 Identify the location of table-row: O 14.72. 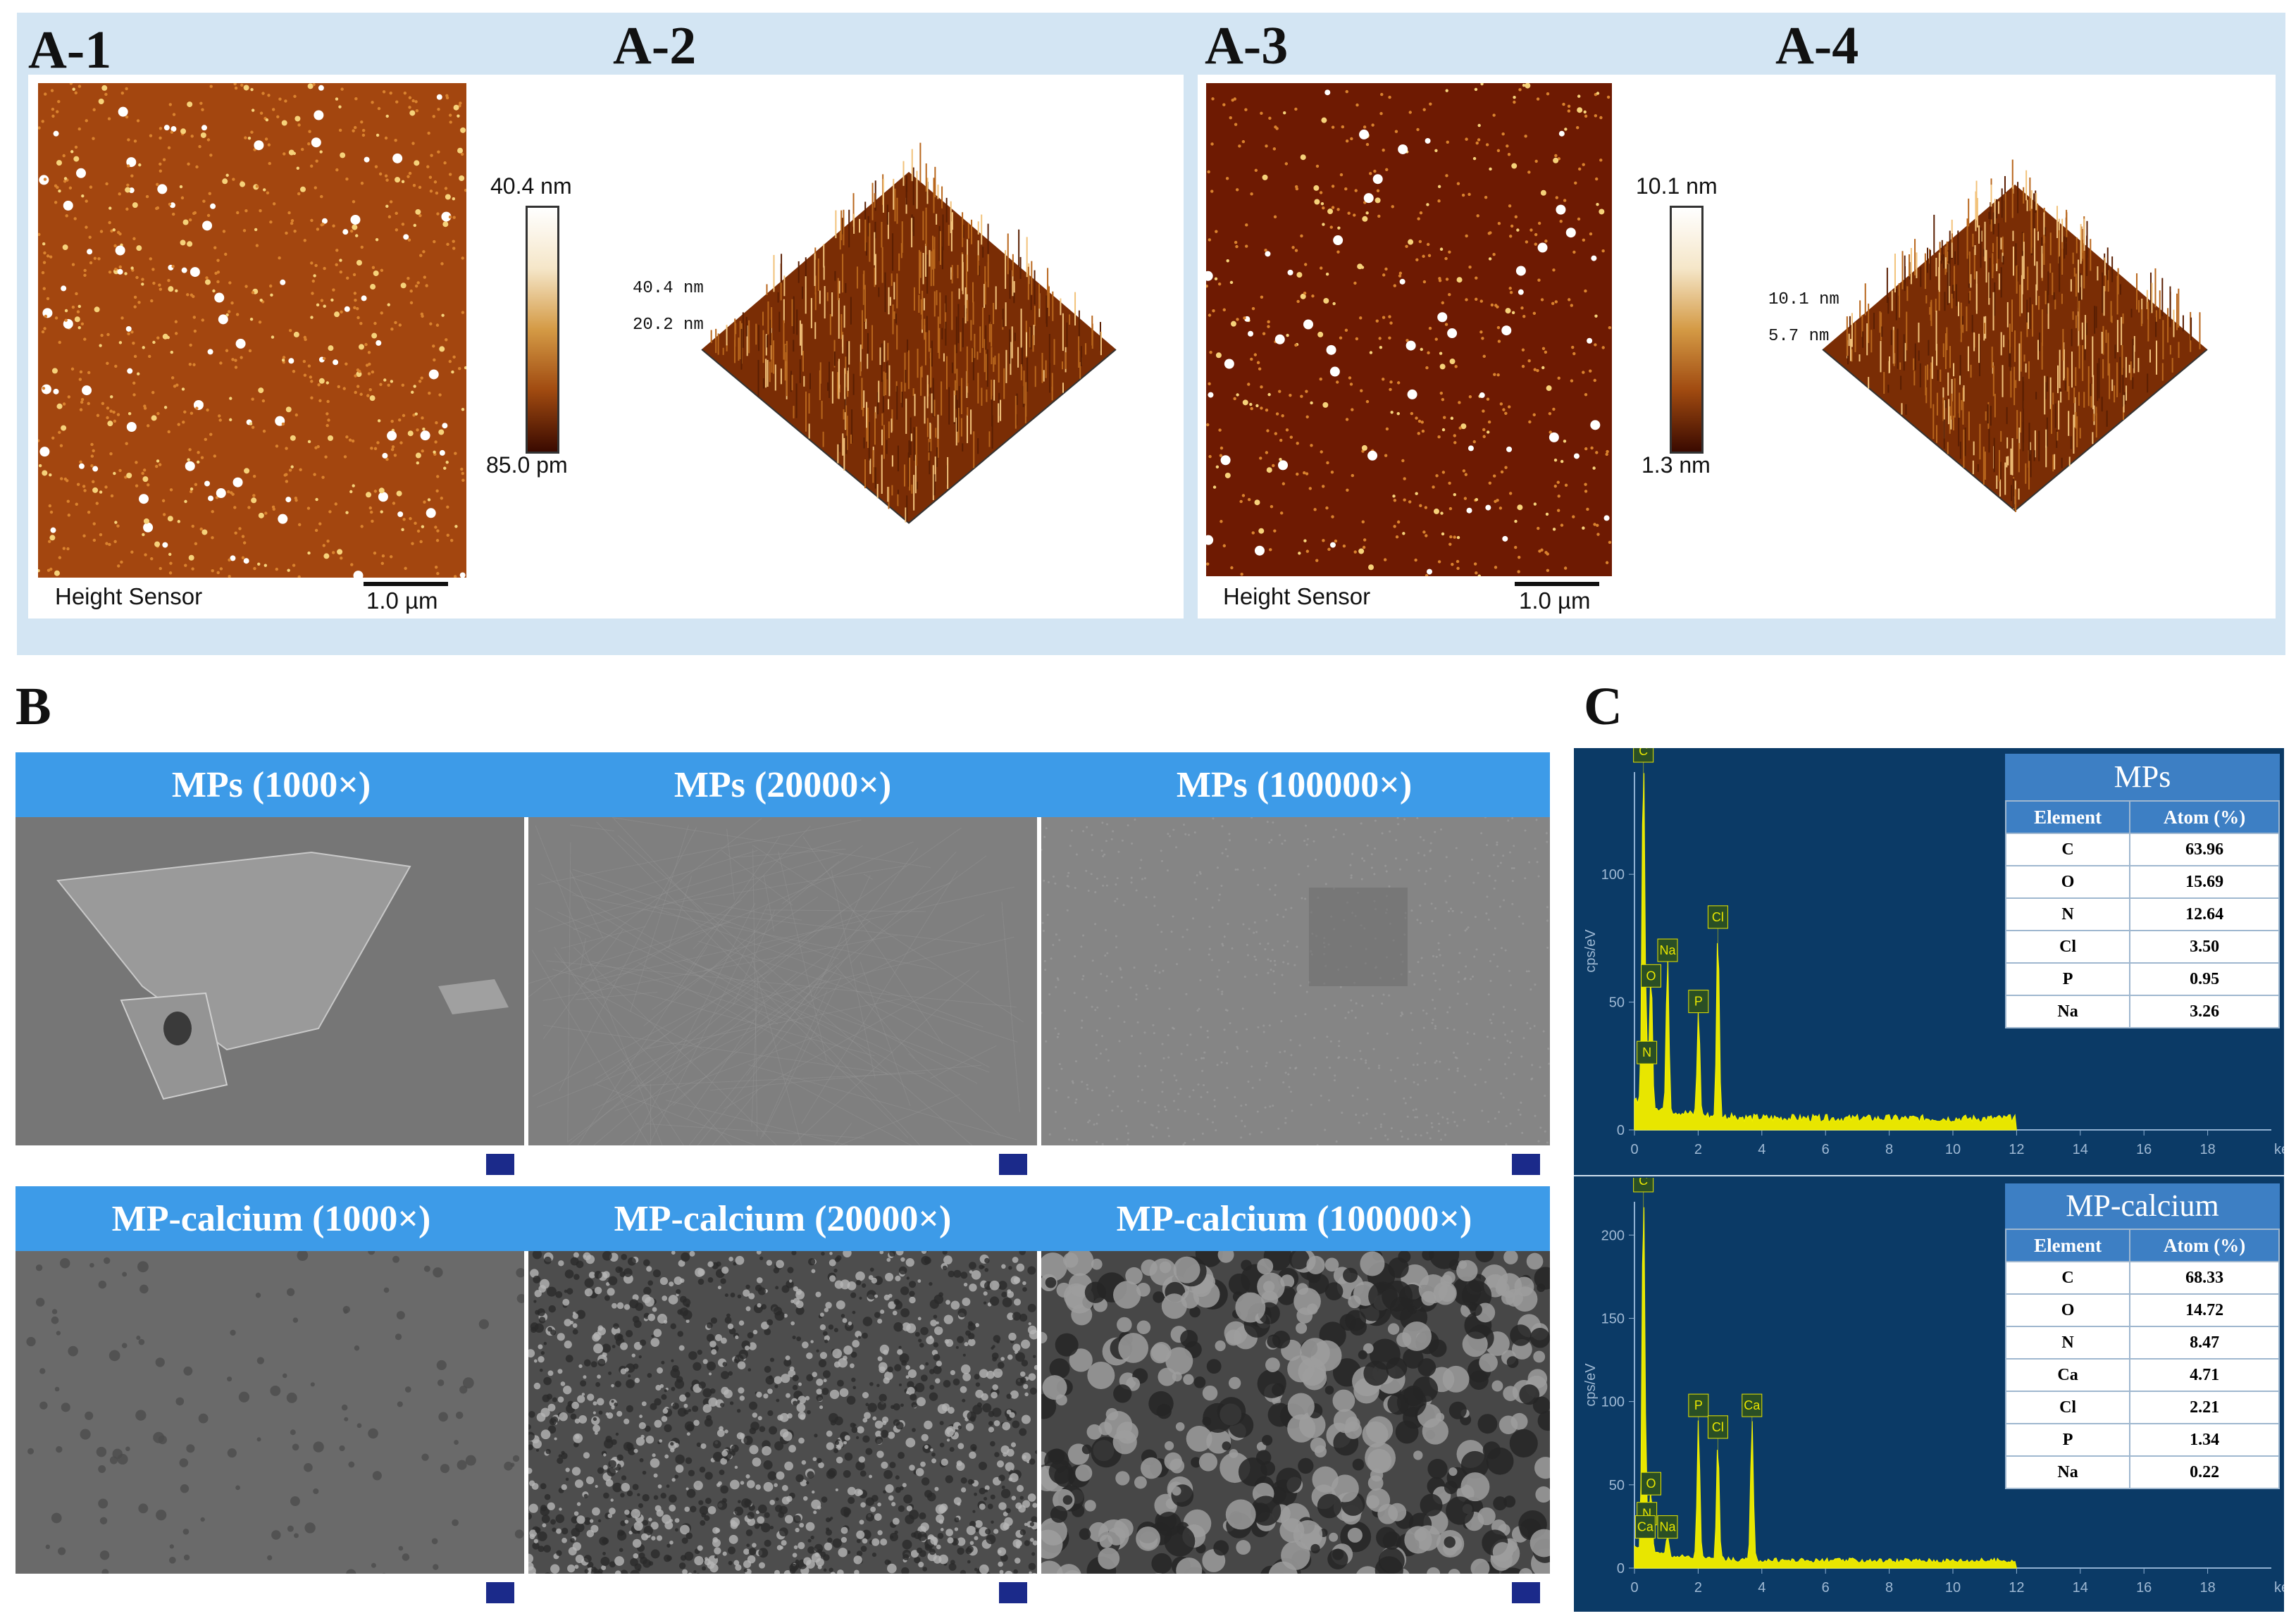
(2142, 1310).